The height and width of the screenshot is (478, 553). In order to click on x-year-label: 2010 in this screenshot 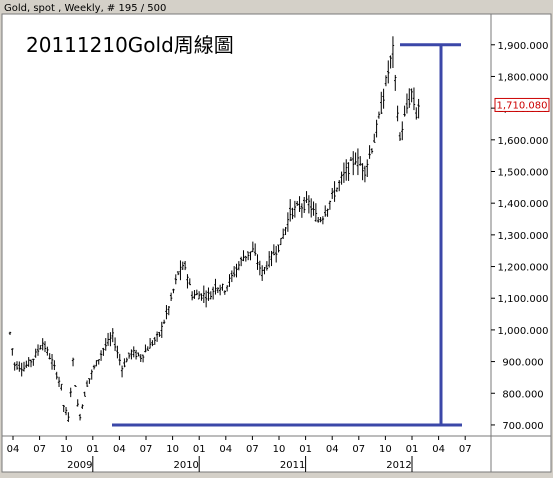, I will do `click(185, 465)`.